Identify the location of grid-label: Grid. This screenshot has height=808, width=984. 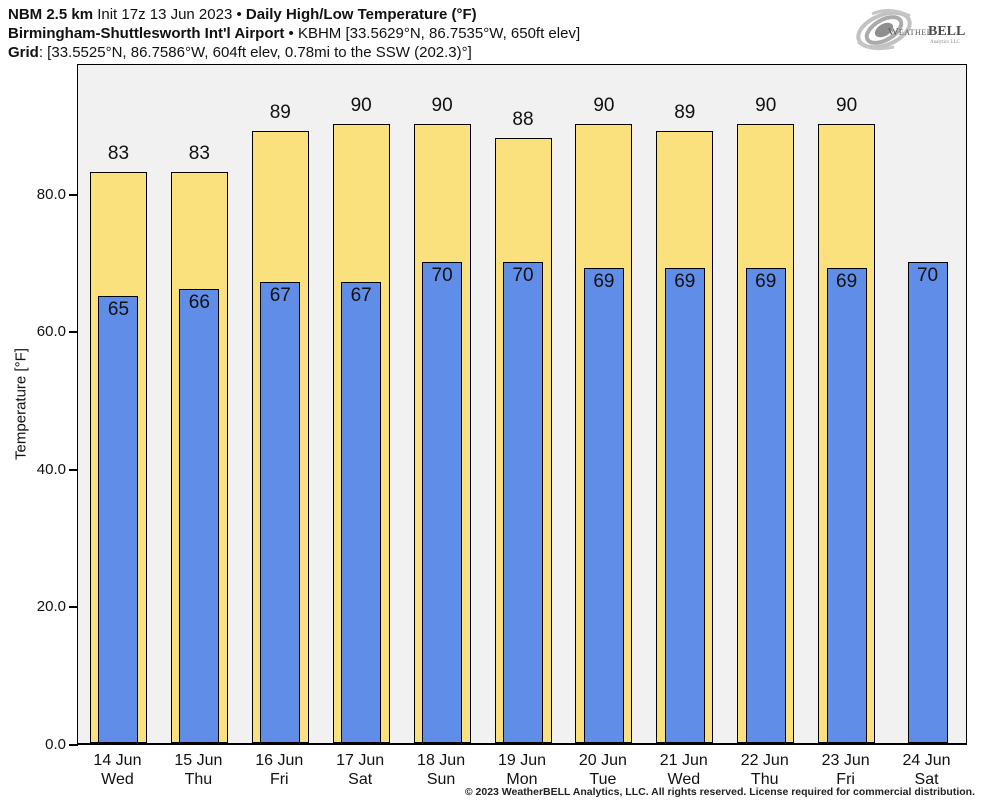
(23, 52).